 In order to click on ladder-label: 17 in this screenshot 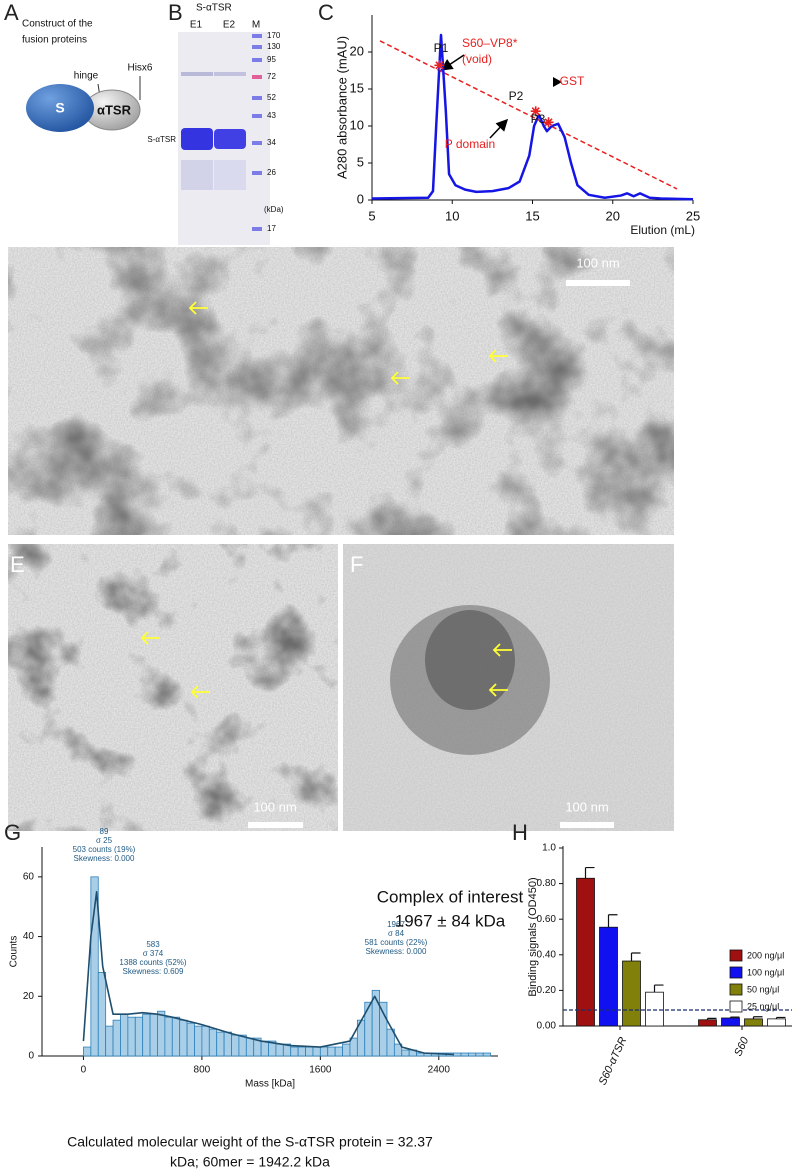, I will do `click(271, 228)`.